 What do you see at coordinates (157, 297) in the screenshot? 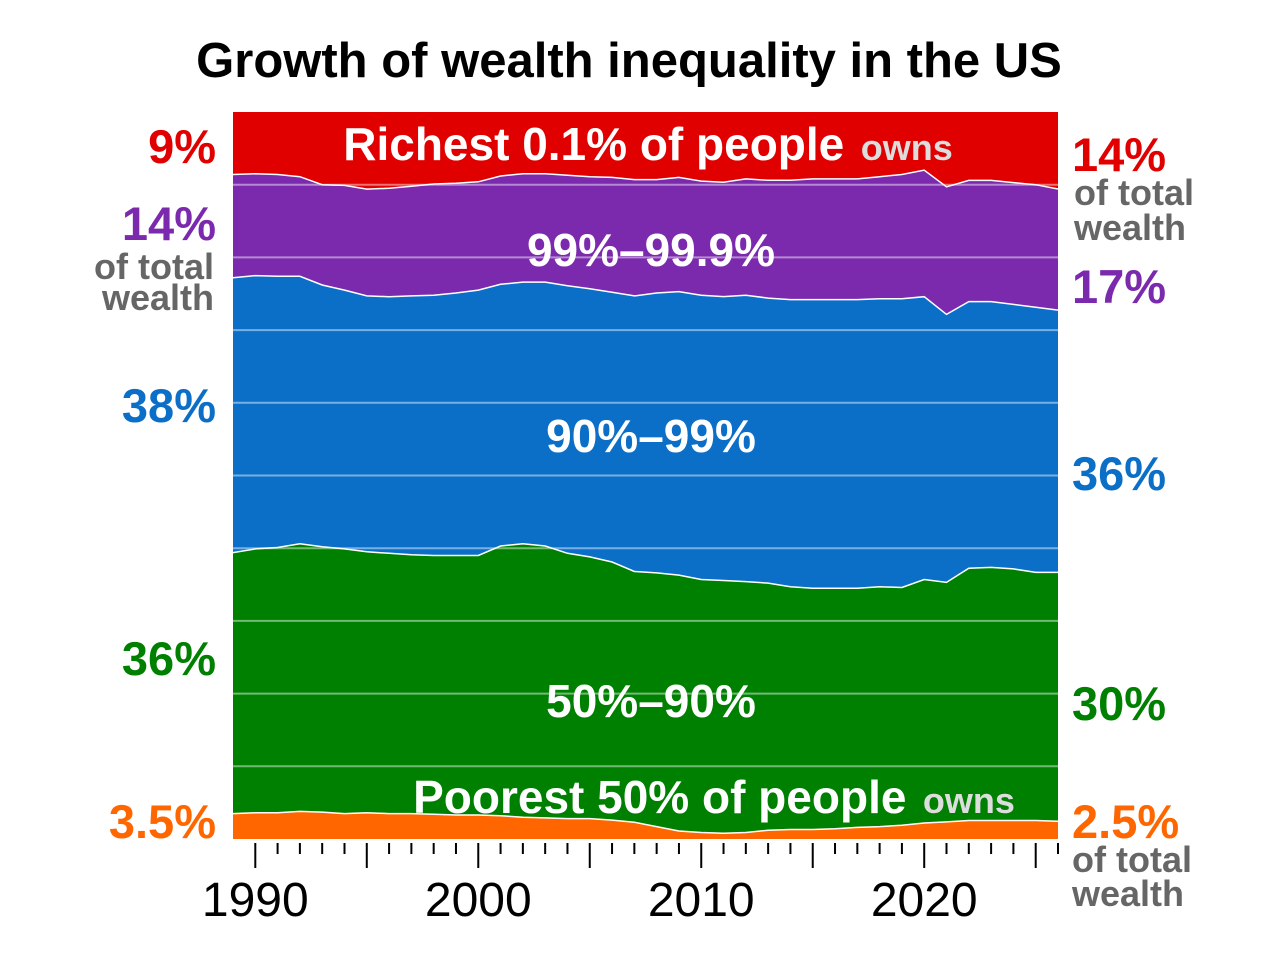
I see `left-second-sub-2: wealth` at bounding box center [157, 297].